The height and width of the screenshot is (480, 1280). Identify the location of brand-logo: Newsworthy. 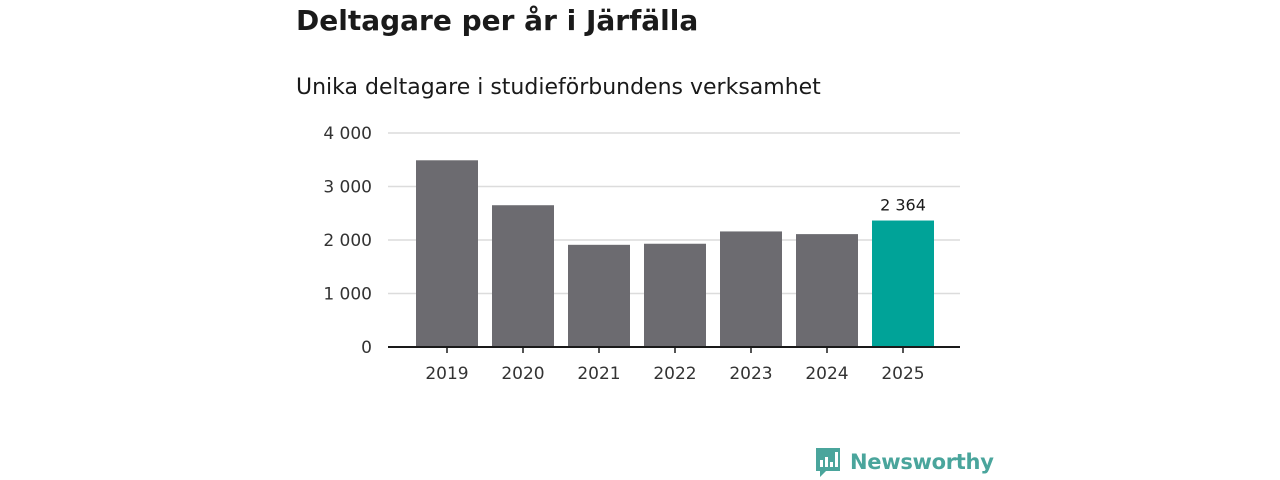
(904, 462).